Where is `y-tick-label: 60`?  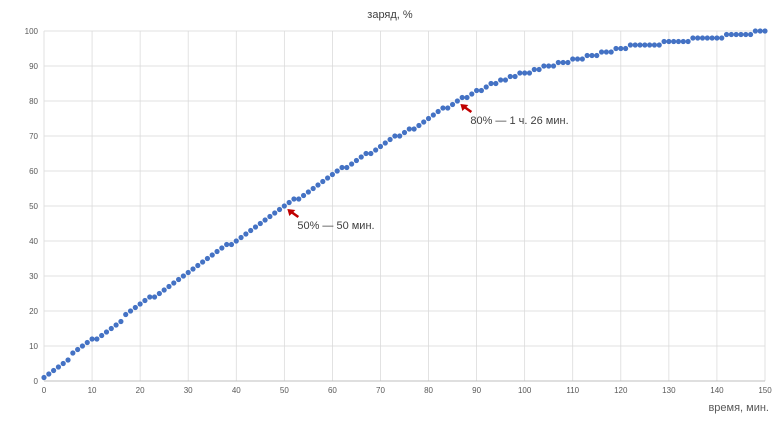
y-tick-label: 60 is located at coordinates (33, 171).